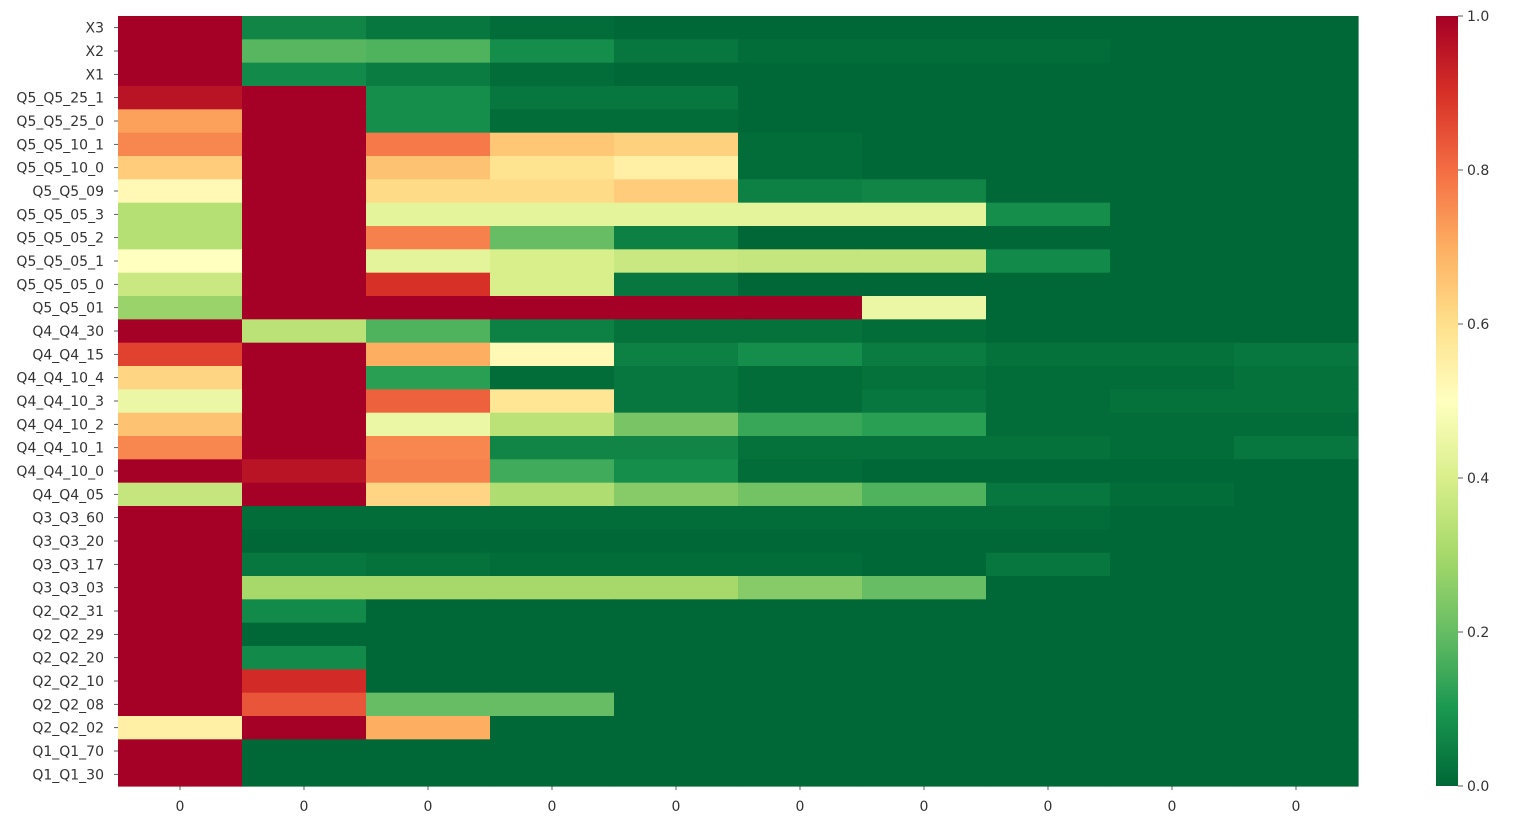 The image size is (1521, 824). I want to click on y-tick-label: Q2_Q2_08, so click(68, 705).